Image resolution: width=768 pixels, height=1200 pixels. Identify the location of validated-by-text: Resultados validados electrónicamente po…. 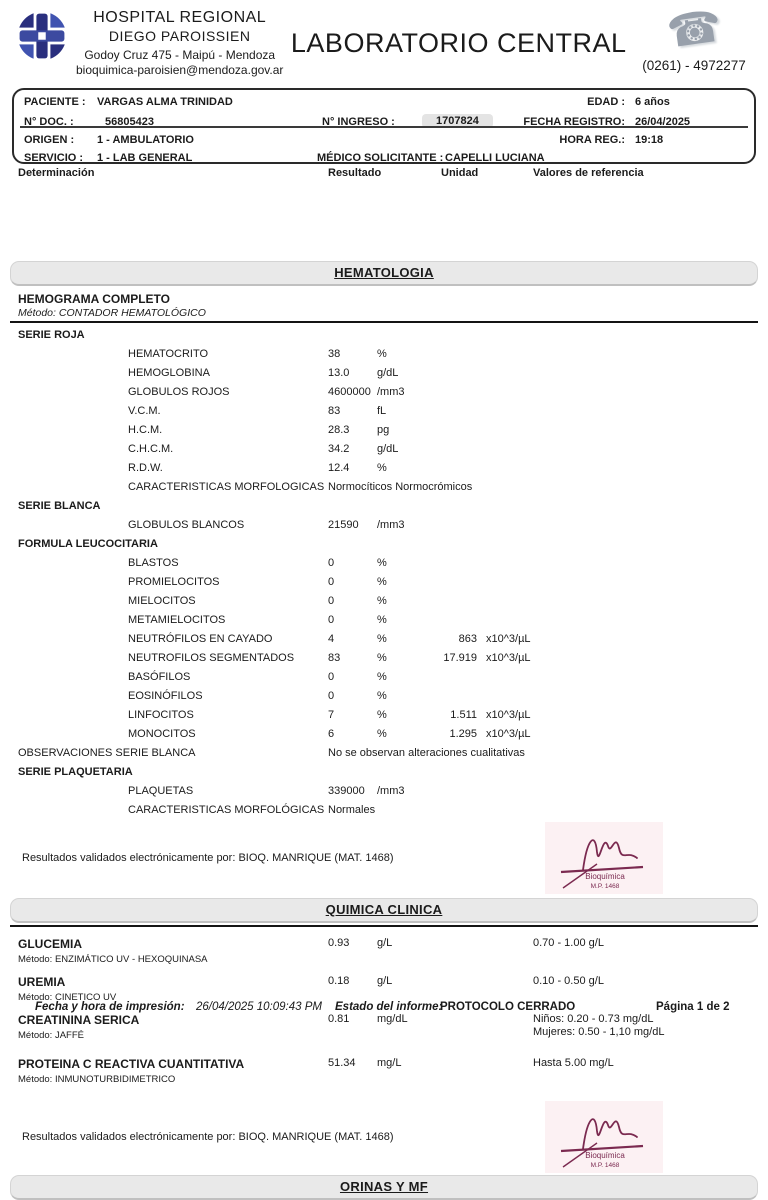
(208, 857).